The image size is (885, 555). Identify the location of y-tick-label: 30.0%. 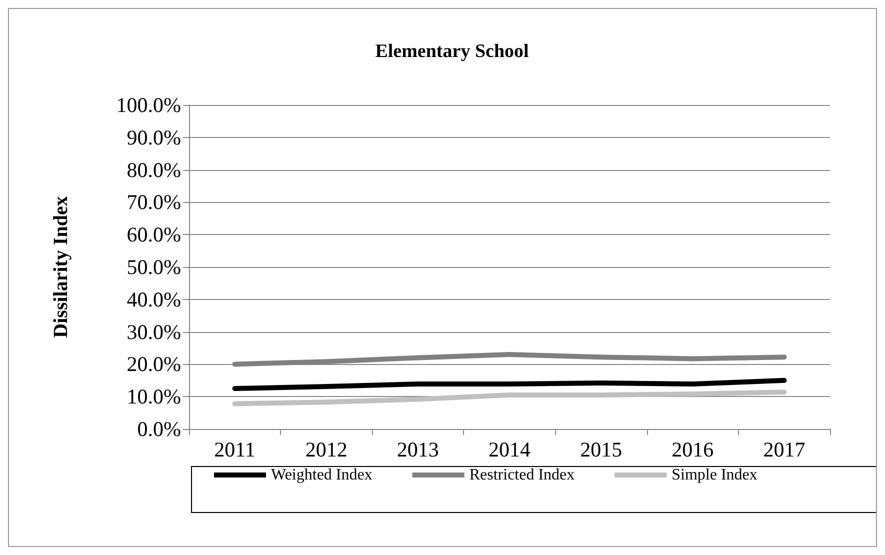
(153, 332).